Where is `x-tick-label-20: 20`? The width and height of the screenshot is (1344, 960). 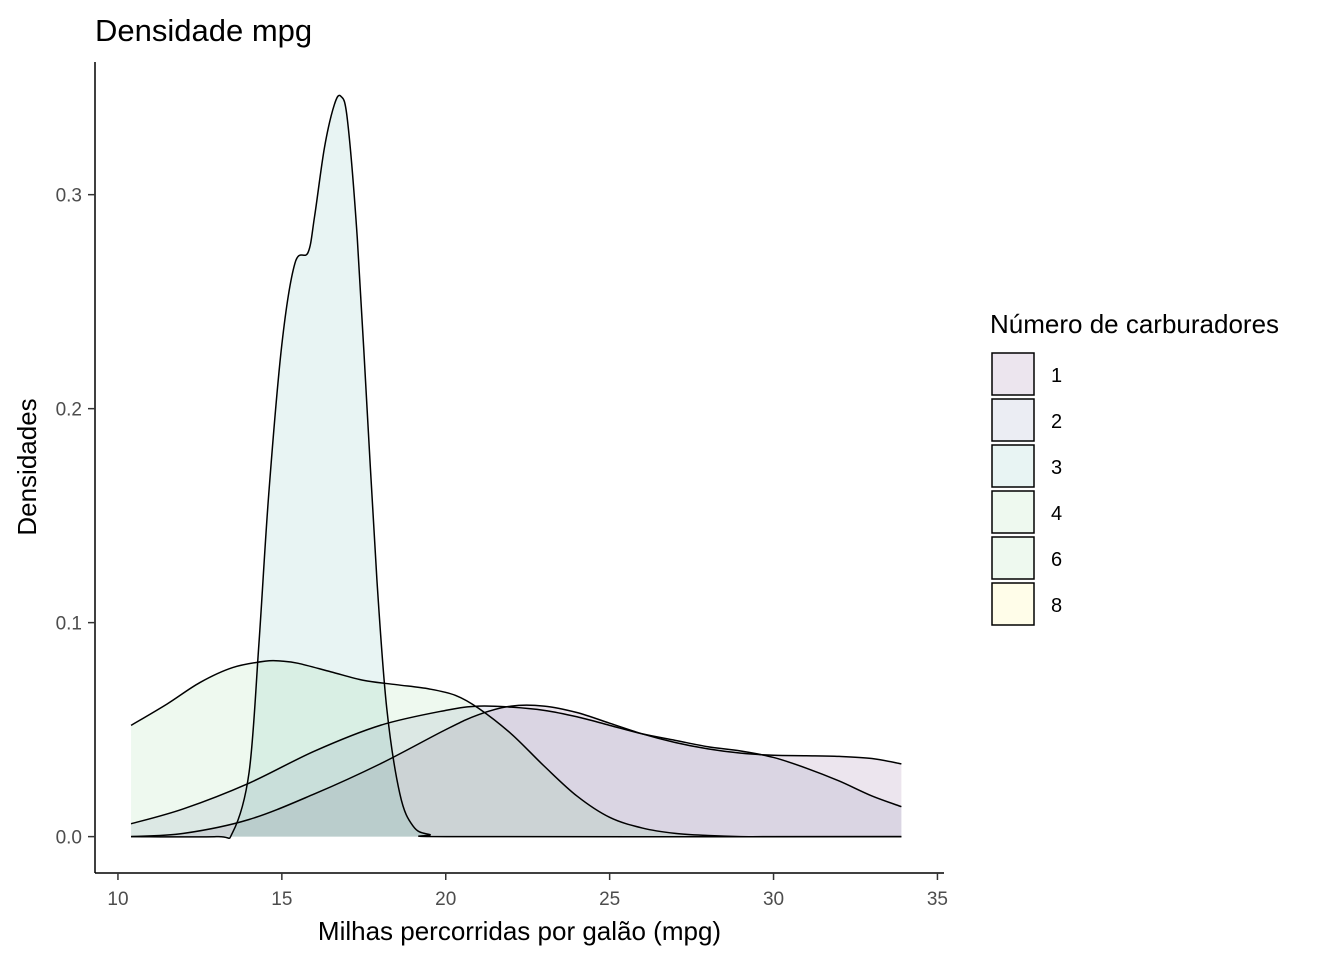
x-tick-label-20: 20 is located at coordinates (445, 899).